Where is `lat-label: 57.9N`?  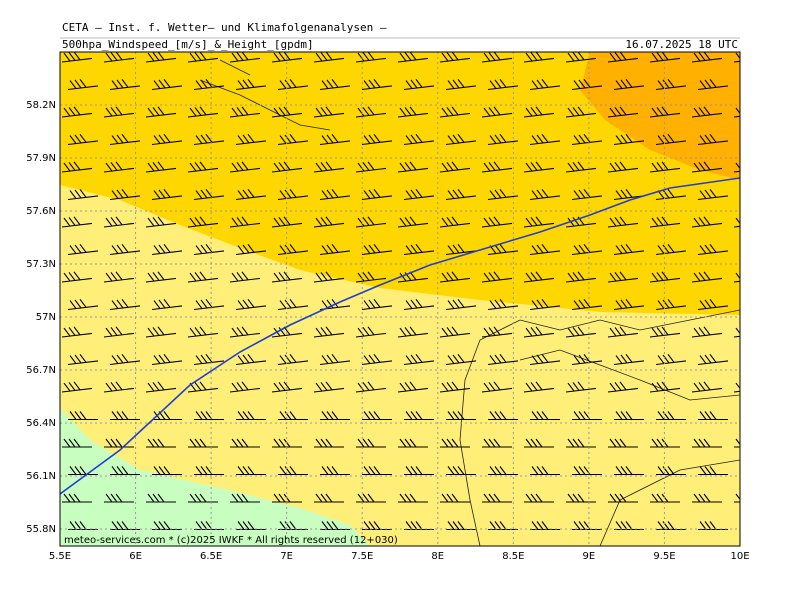
lat-label: 57.9N is located at coordinates (41, 158).